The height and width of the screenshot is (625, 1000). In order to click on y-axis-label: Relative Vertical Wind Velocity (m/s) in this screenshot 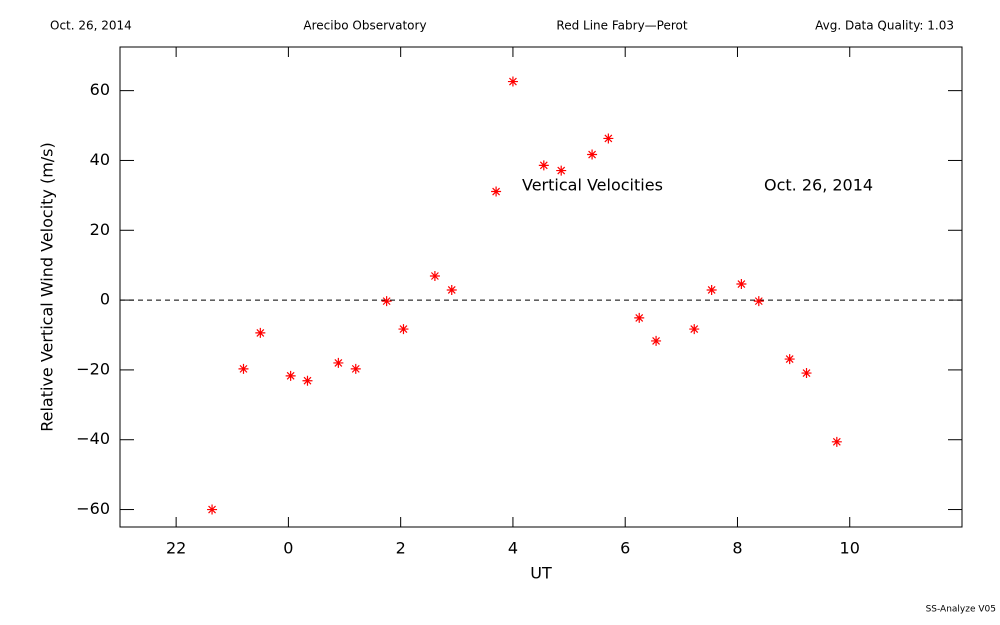, I will do `click(47, 287)`.